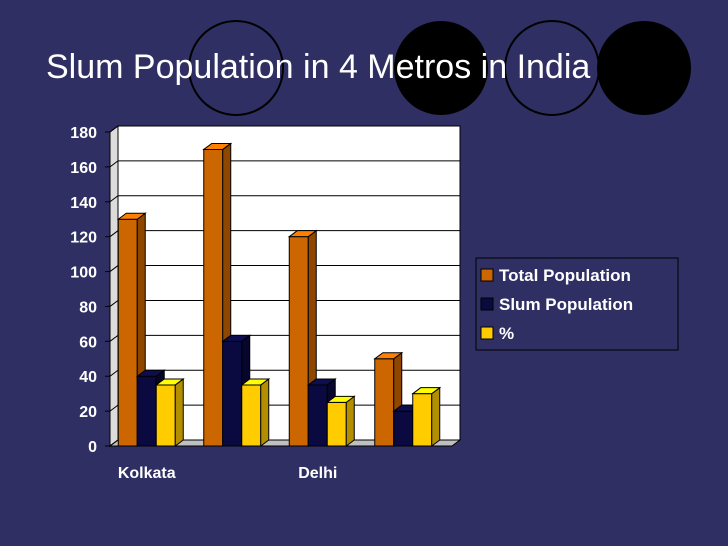 This screenshot has width=728, height=546. I want to click on y-tick-label: 160, so click(83, 168).